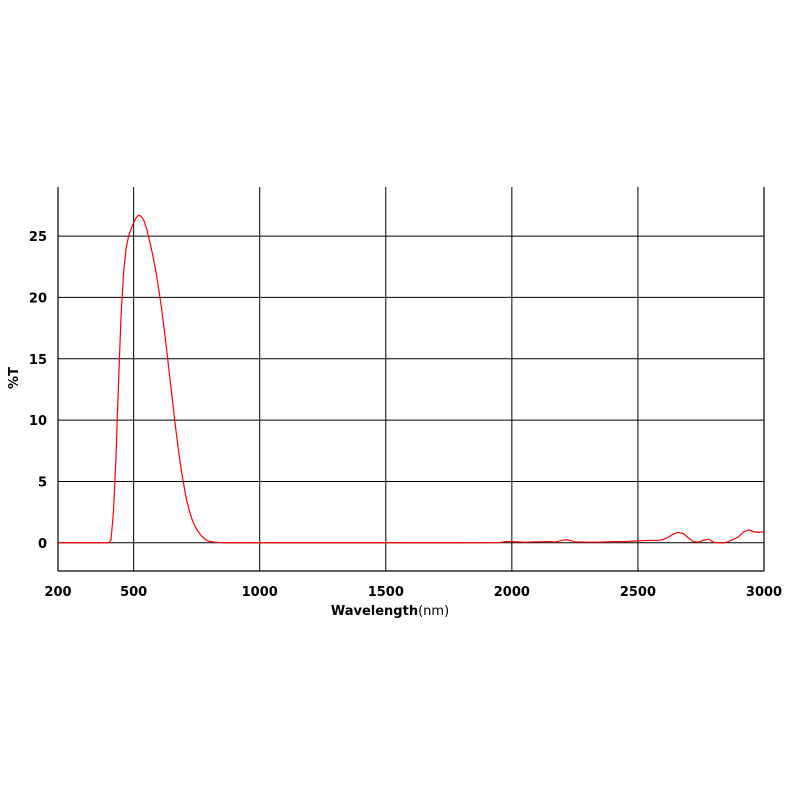  What do you see at coordinates (38, 298) in the screenshot?
I see `y-tick-label: 20` at bounding box center [38, 298].